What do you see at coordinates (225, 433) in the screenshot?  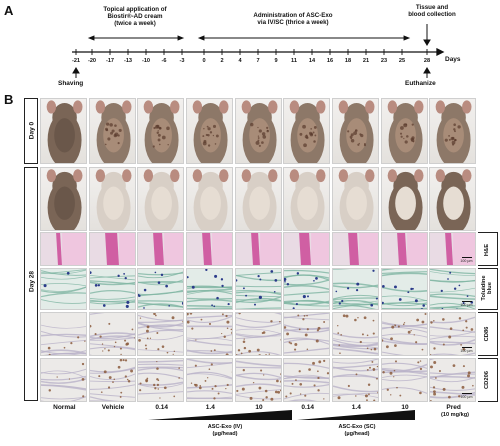 I see `iv-group-line2: (µg/head)` at bounding box center [225, 433].